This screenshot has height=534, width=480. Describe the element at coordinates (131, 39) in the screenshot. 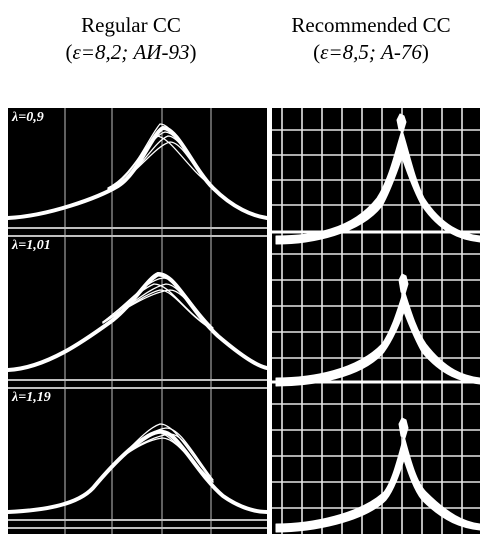

I see `left-panel-header: Regular CC (ε=8,2; АИ-93)` at that location.